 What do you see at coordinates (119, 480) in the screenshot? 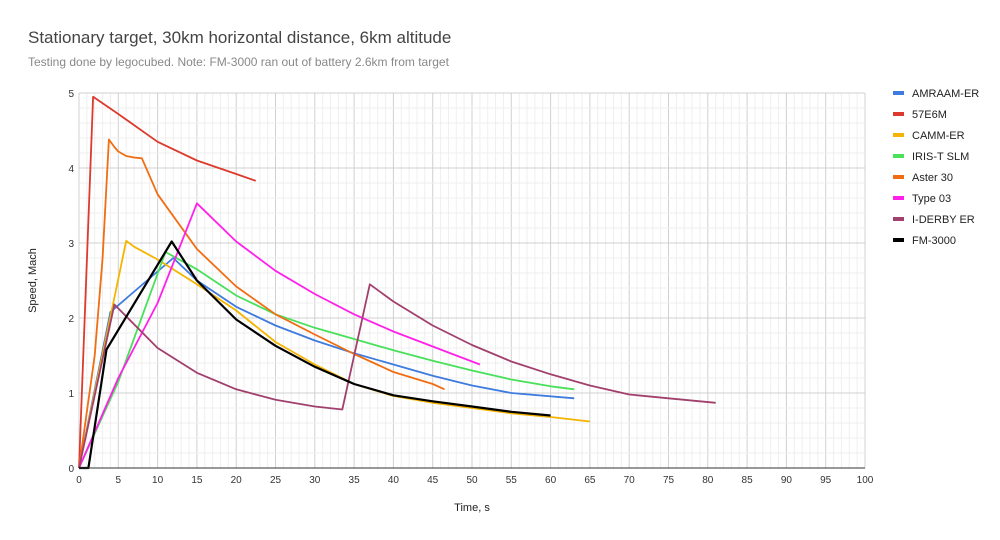
I see `x-tick-label: 5` at bounding box center [119, 480].